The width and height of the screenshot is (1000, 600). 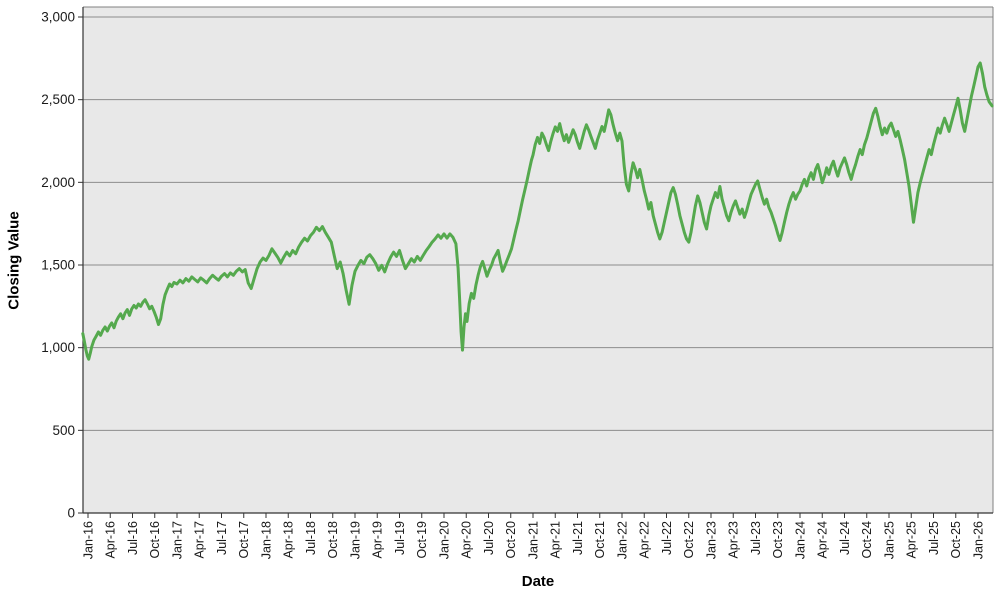 I want to click on x-tick-label: Jan-17, so click(x=177, y=540).